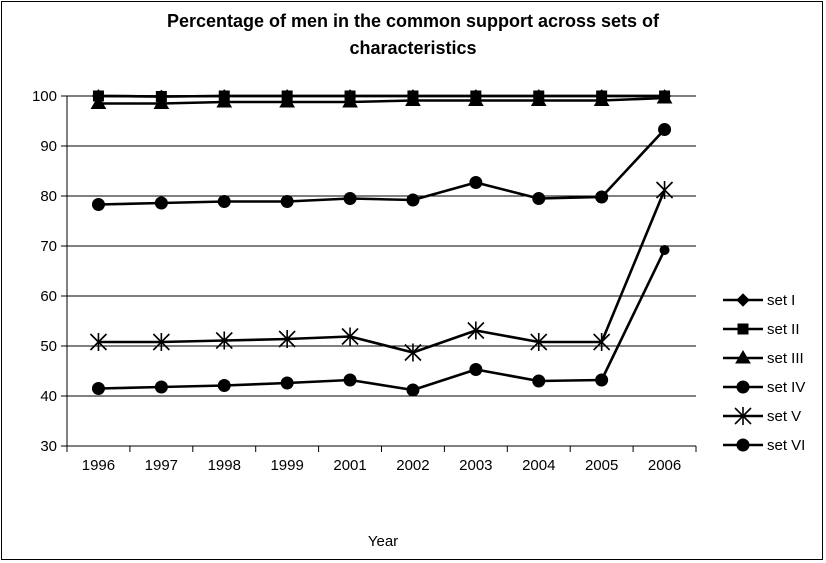 This screenshot has height=563, width=826. I want to click on legend-label: set I, so click(781, 300).